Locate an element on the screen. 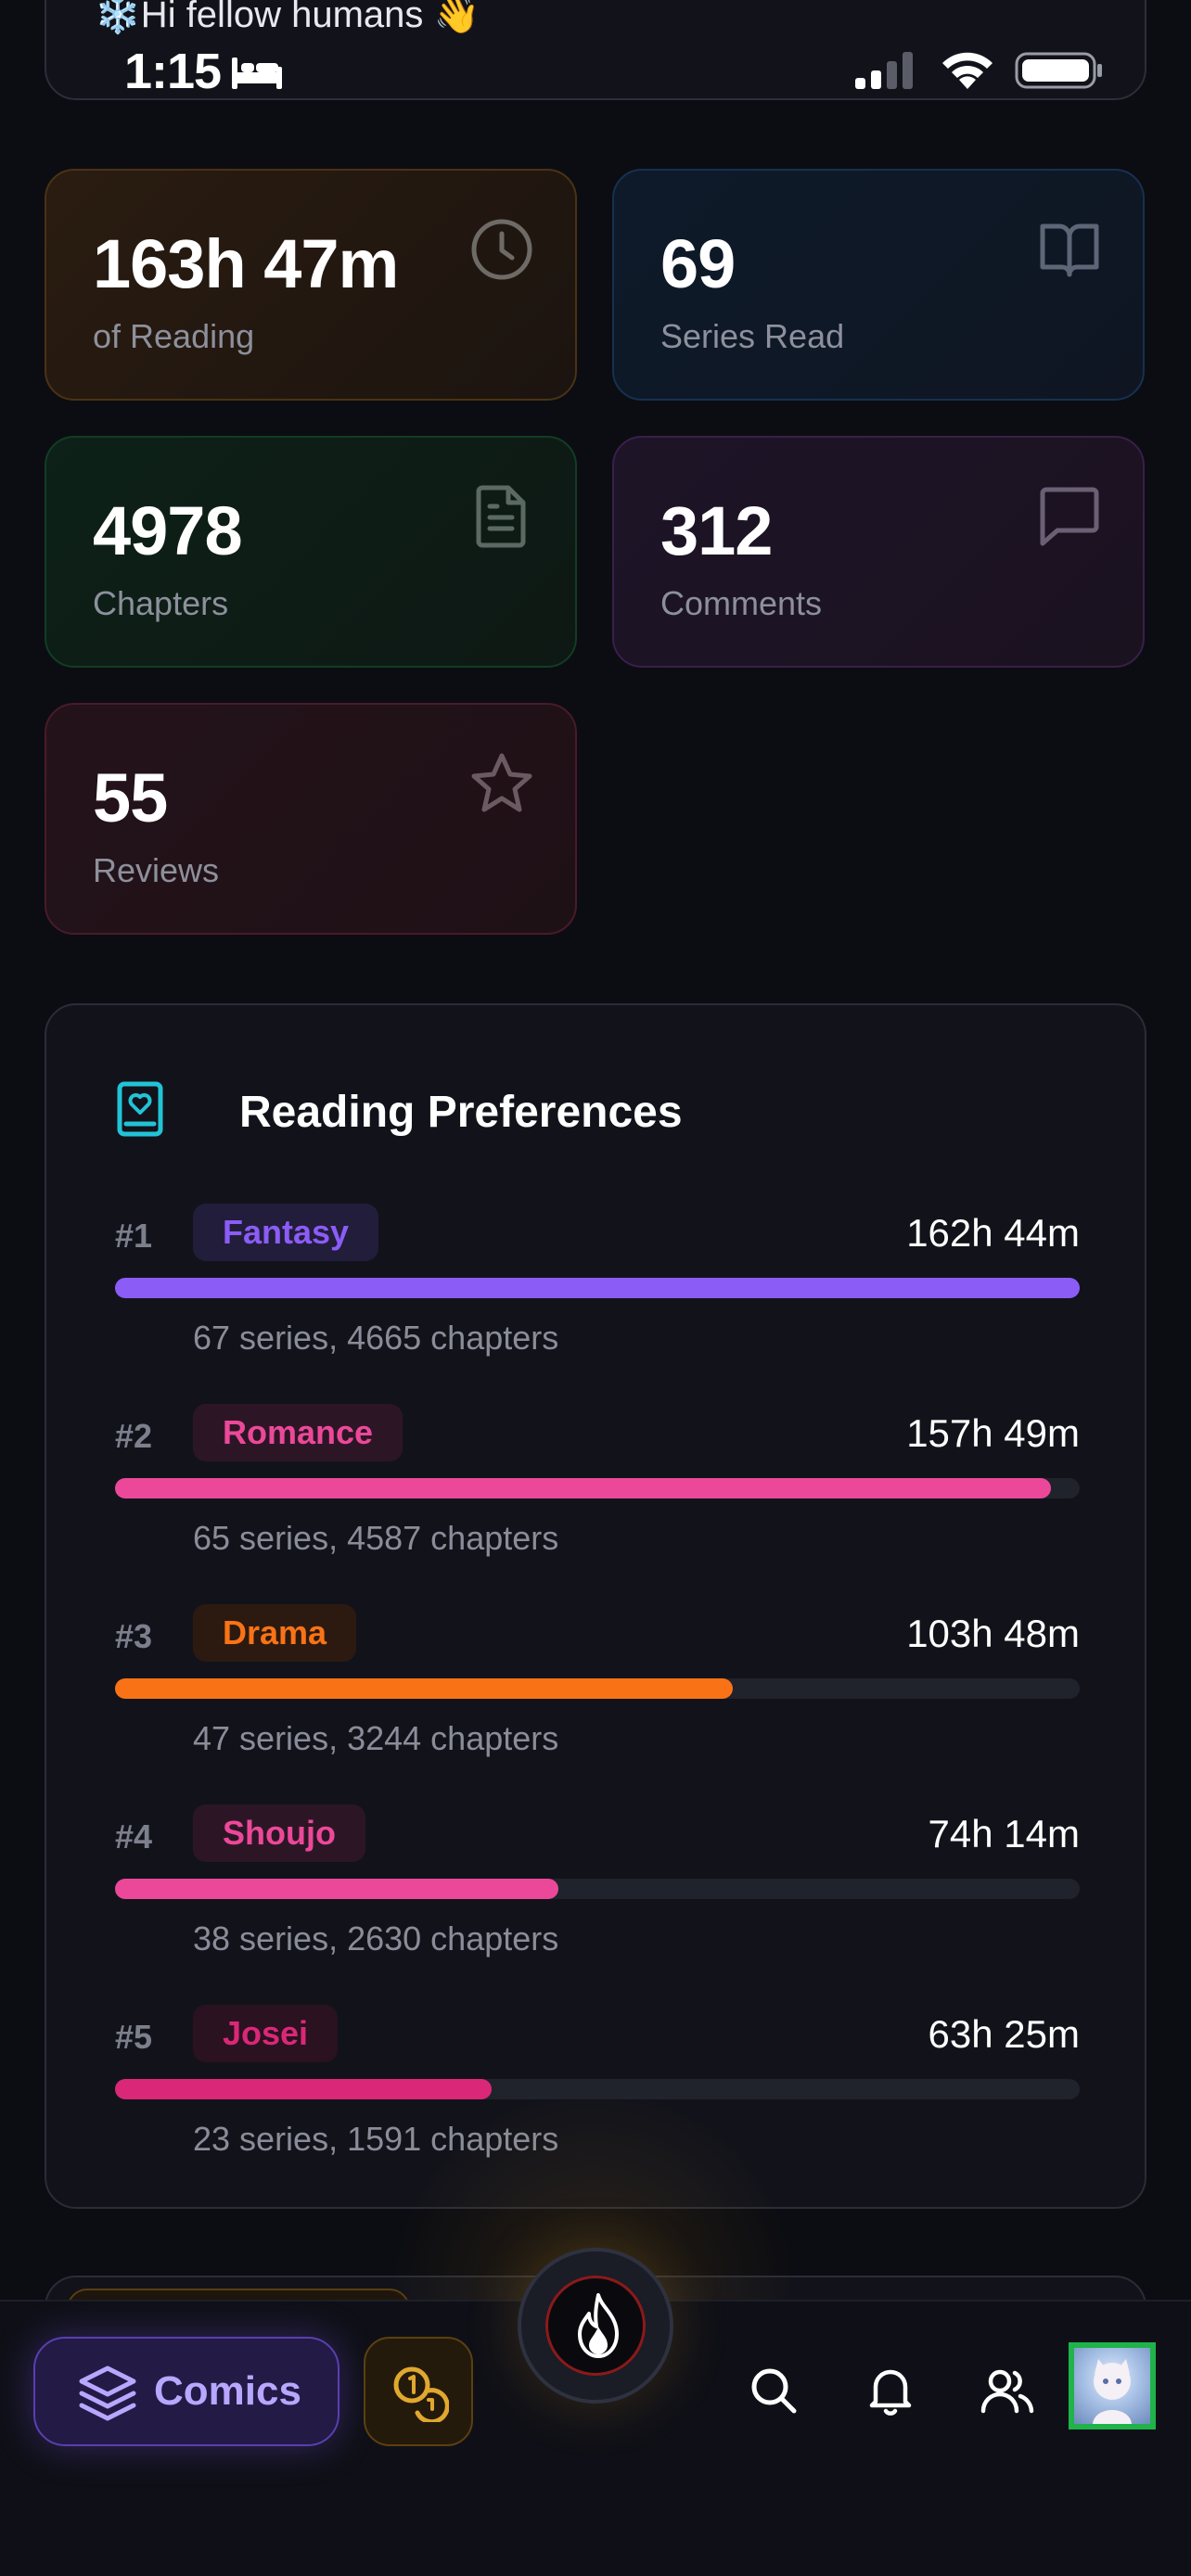  genre-meta: 23 series, 1591 chapters is located at coordinates (376, 2139).